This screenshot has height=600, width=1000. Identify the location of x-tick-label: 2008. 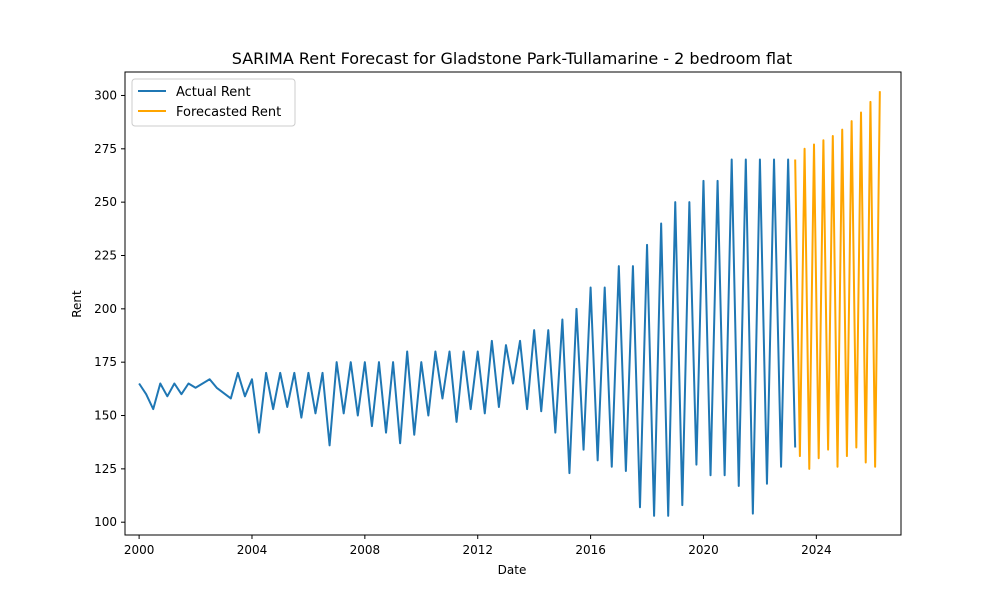
(365, 550).